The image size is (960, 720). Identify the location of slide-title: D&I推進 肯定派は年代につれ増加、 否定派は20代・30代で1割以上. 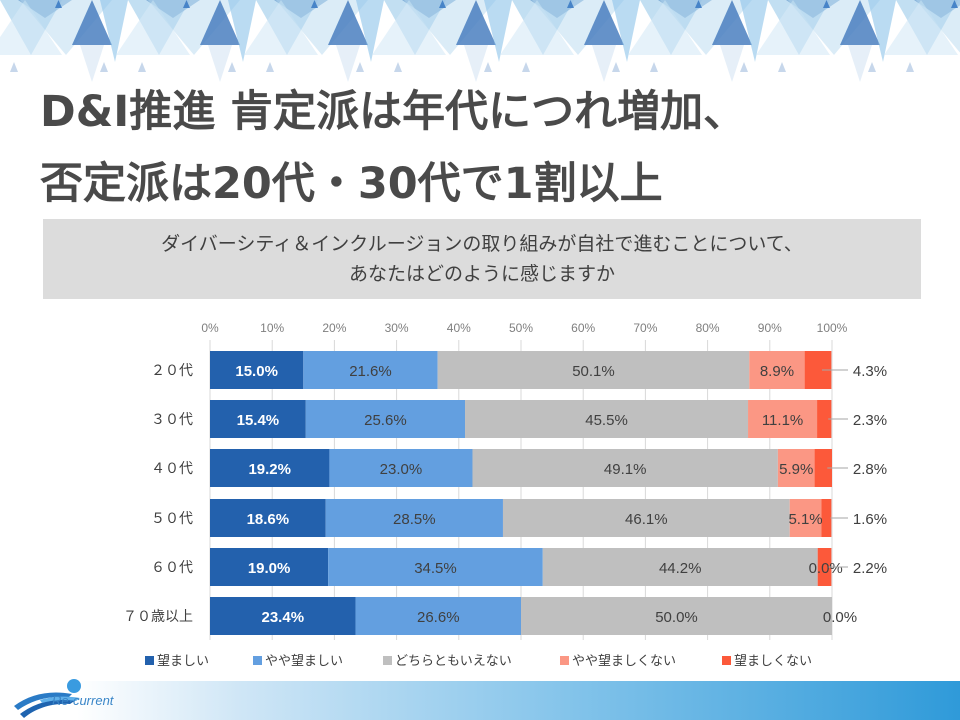
(393, 148).